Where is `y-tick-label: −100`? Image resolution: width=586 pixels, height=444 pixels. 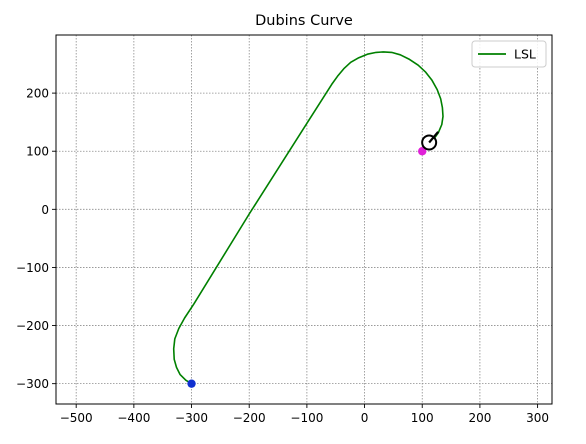 y-tick-label: −100 is located at coordinates (32, 268).